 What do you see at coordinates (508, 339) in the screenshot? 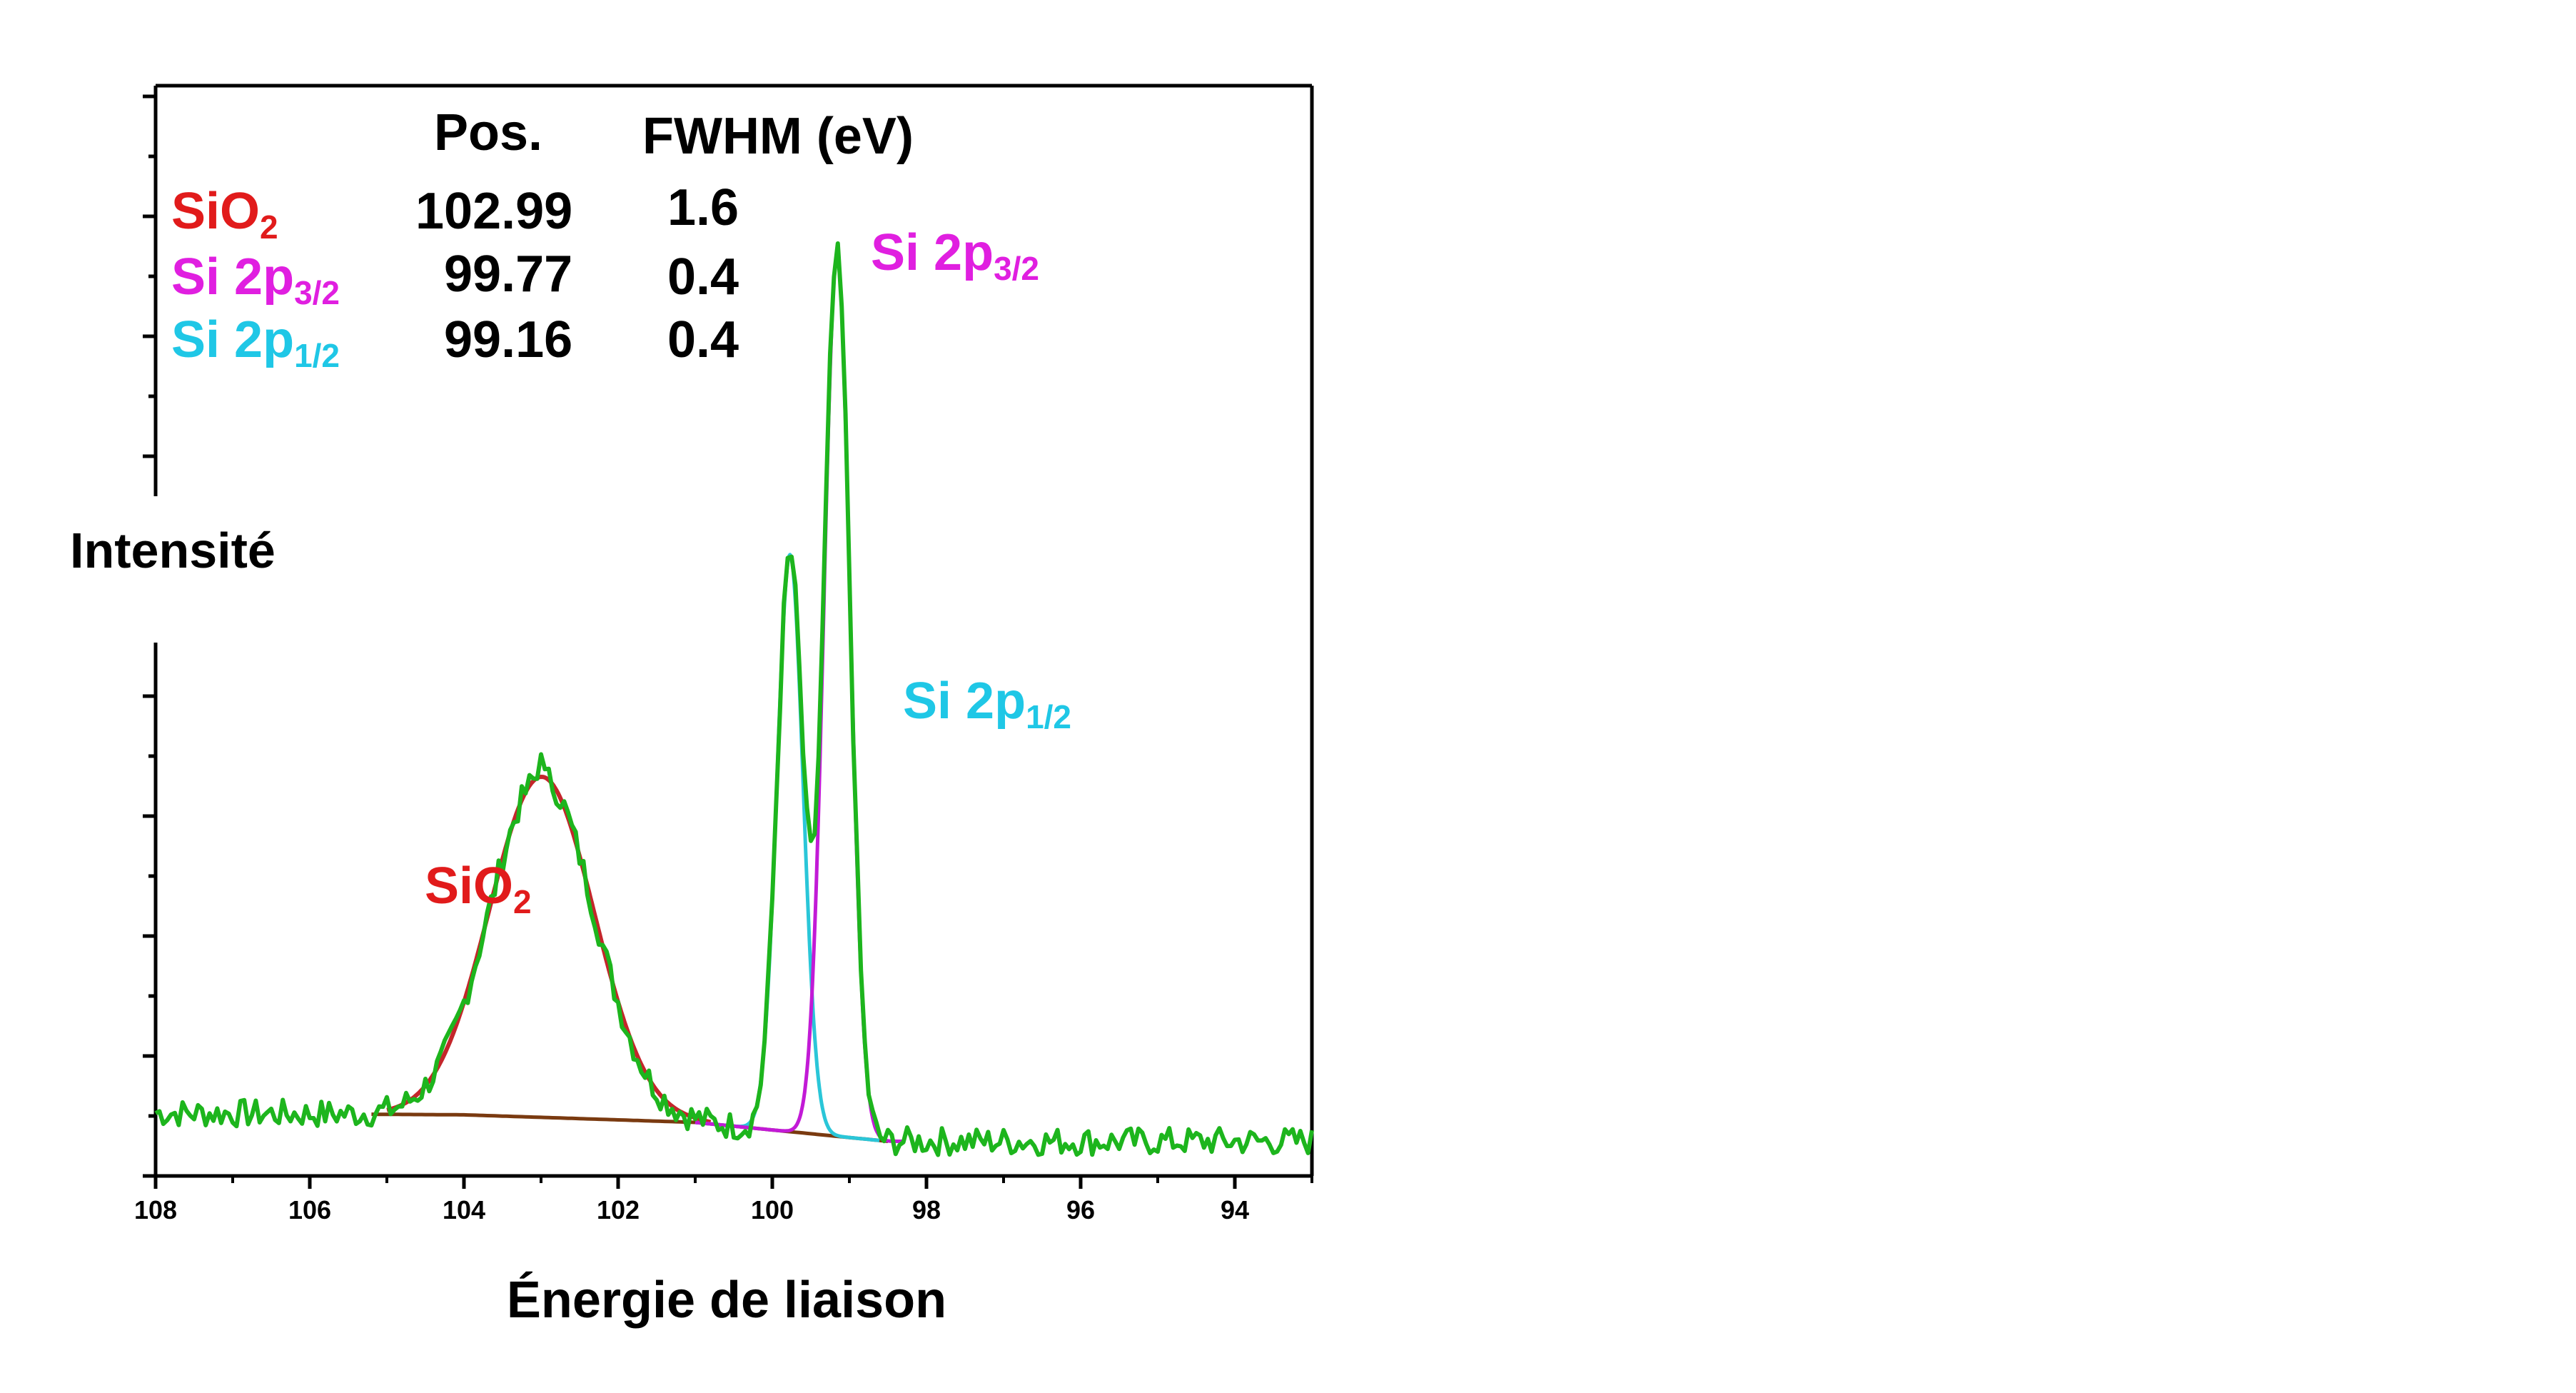
I see `table-row-pos: 99.16` at bounding box center [508, 339].